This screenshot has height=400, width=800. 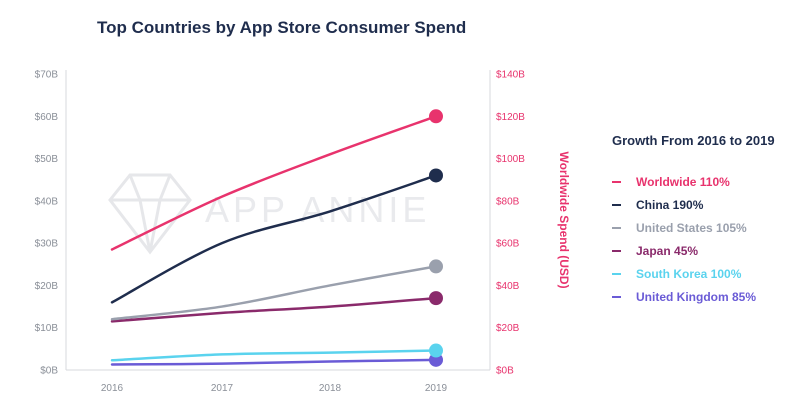 What do you see at coordinates (696, 297) in the screenshot?
I see `legend-entry: United Kingdom 85%` at bounding box center [696, 297].